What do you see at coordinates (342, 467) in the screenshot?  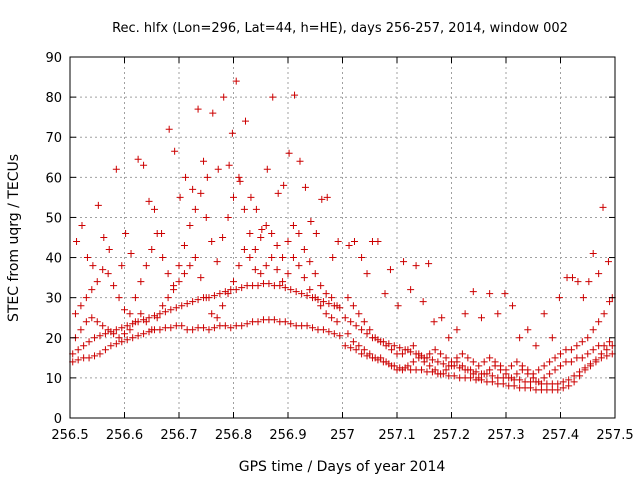 I see `x-axis-label: GPS time / Days of year 2014` at bounding box center [342, 467].